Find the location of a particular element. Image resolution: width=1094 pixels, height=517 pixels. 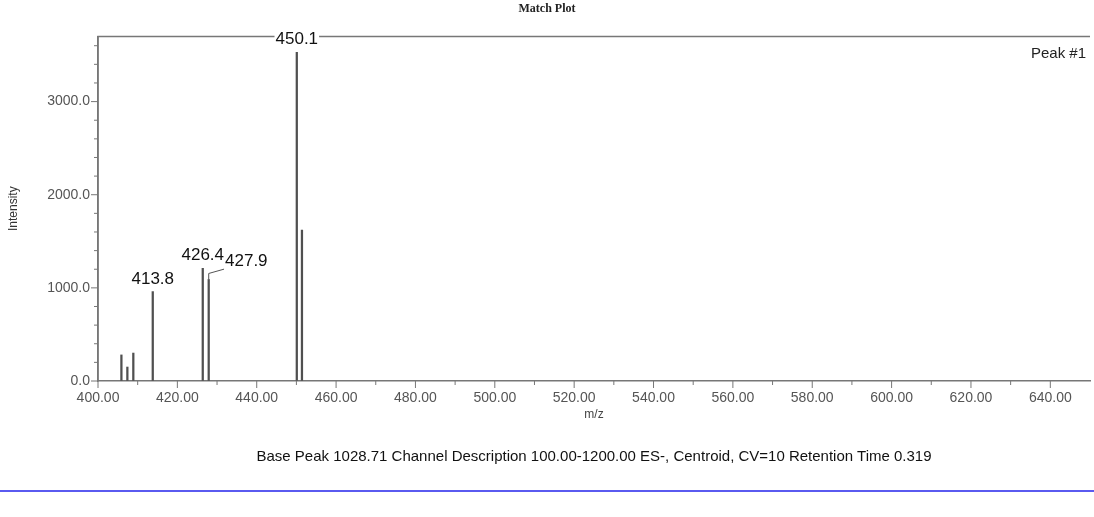

bar is located at coordinates (121, 367).